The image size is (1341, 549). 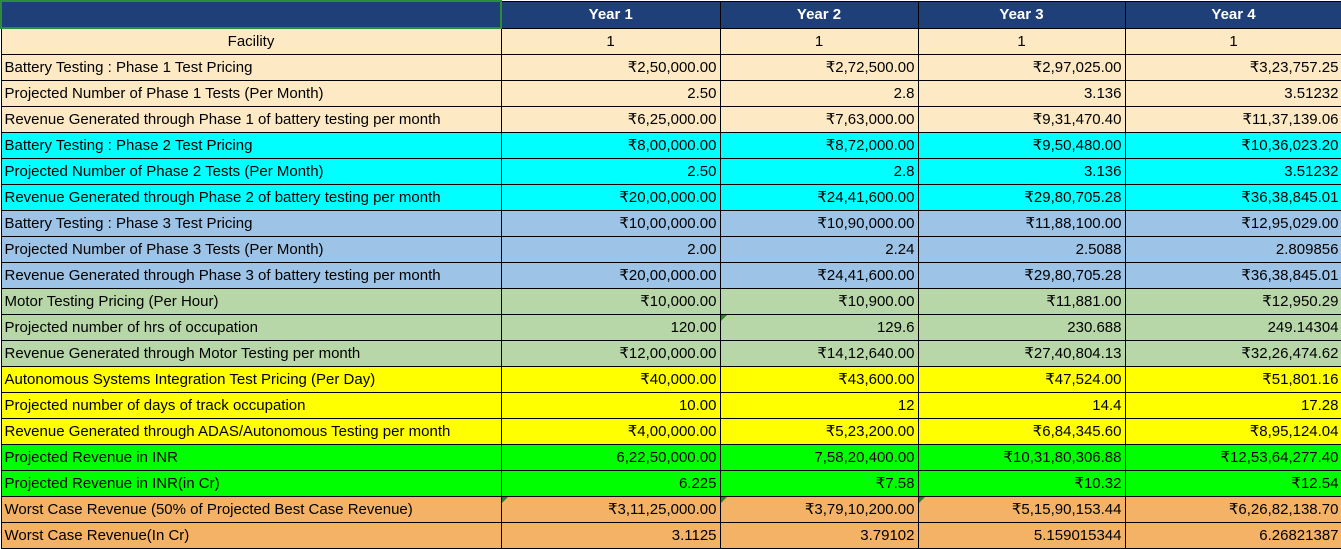 I want to click on value-cell-year-4: ₹11,37,139.06, so click(x=1232, y=119).